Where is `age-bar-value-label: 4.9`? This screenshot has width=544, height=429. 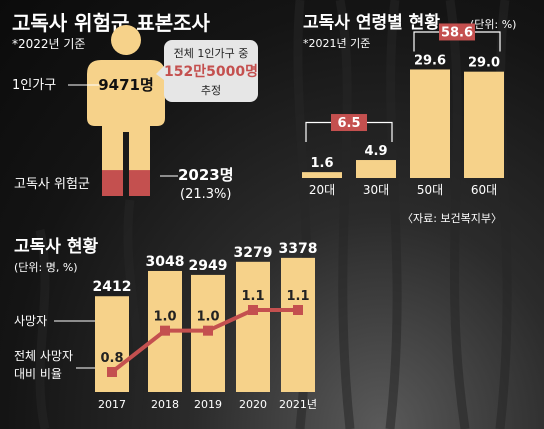
age-bar-value-label: 4.9 is located at coordinates (375, 151).